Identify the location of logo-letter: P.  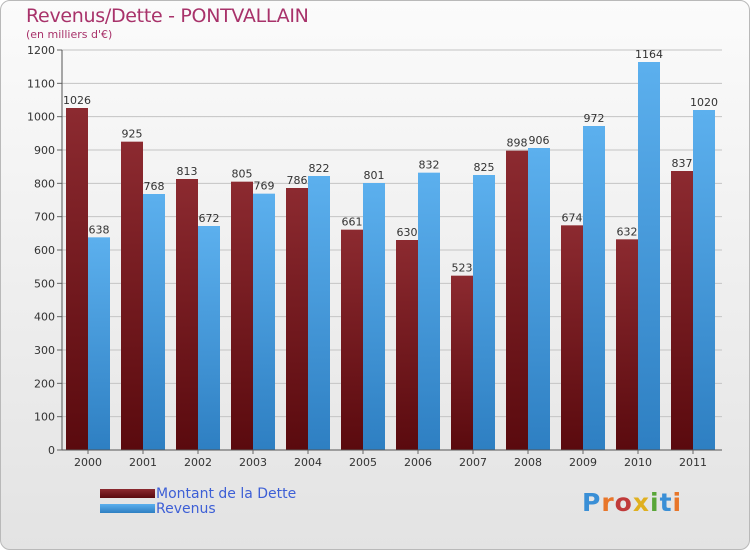
(592, 502).